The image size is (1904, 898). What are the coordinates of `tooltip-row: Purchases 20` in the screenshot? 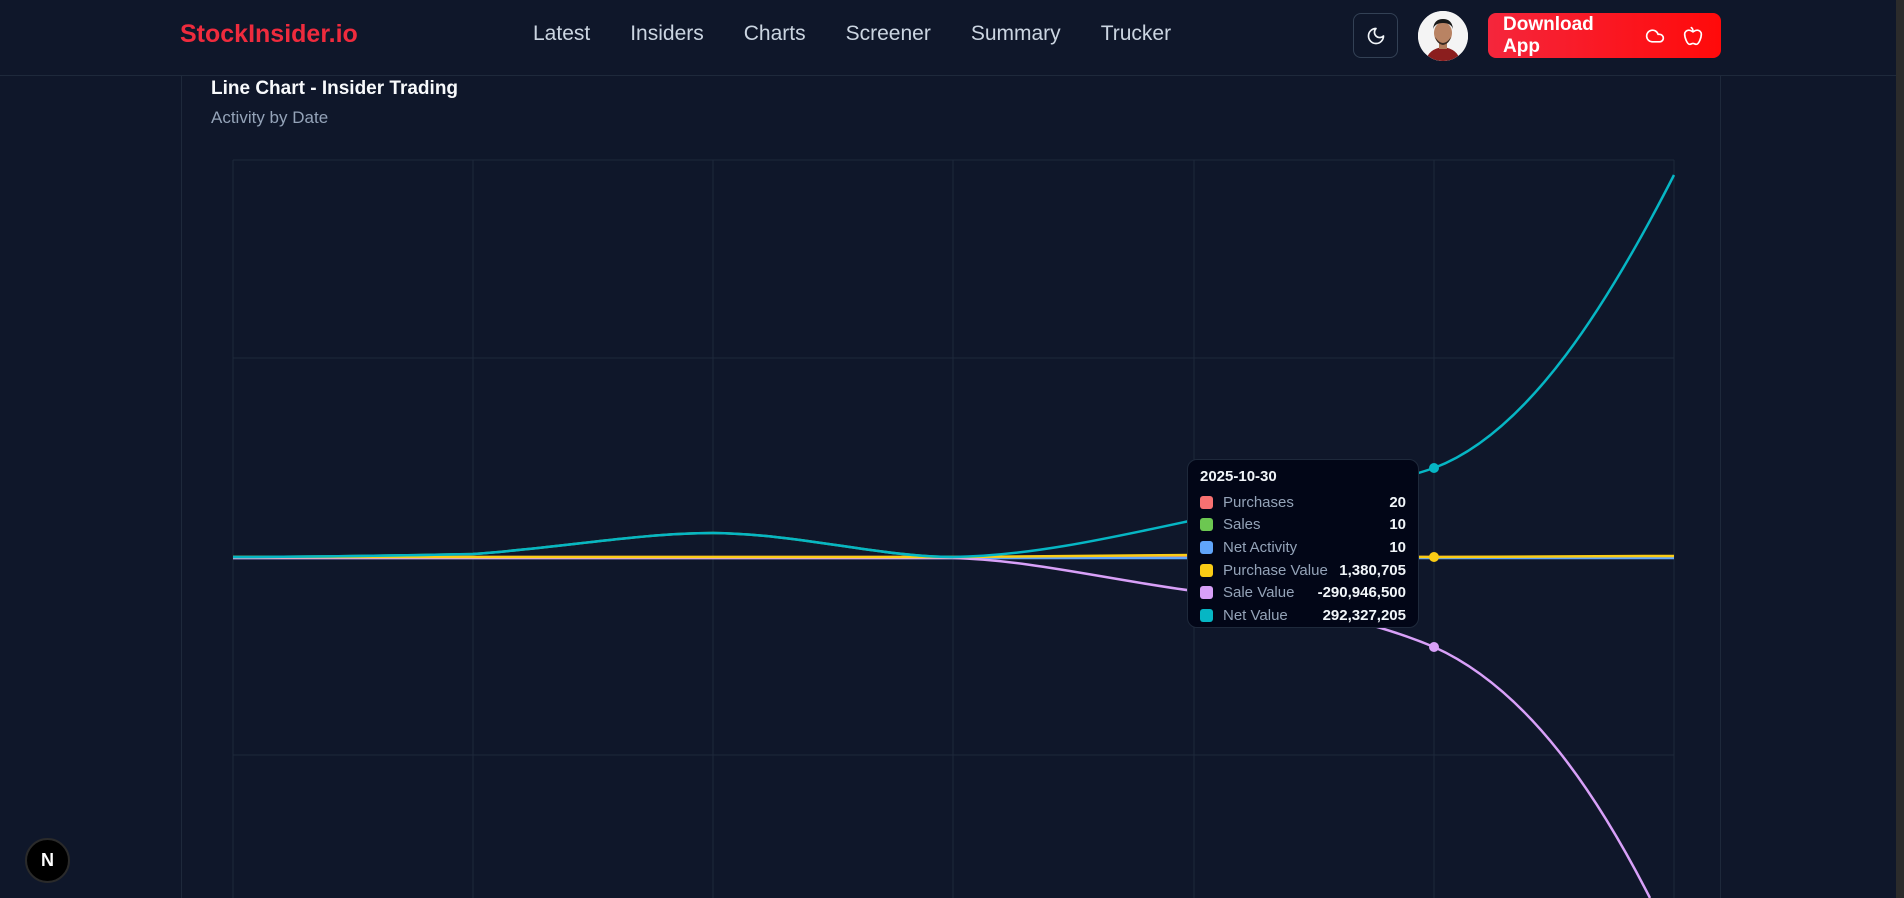 It's located at (1303, 502).